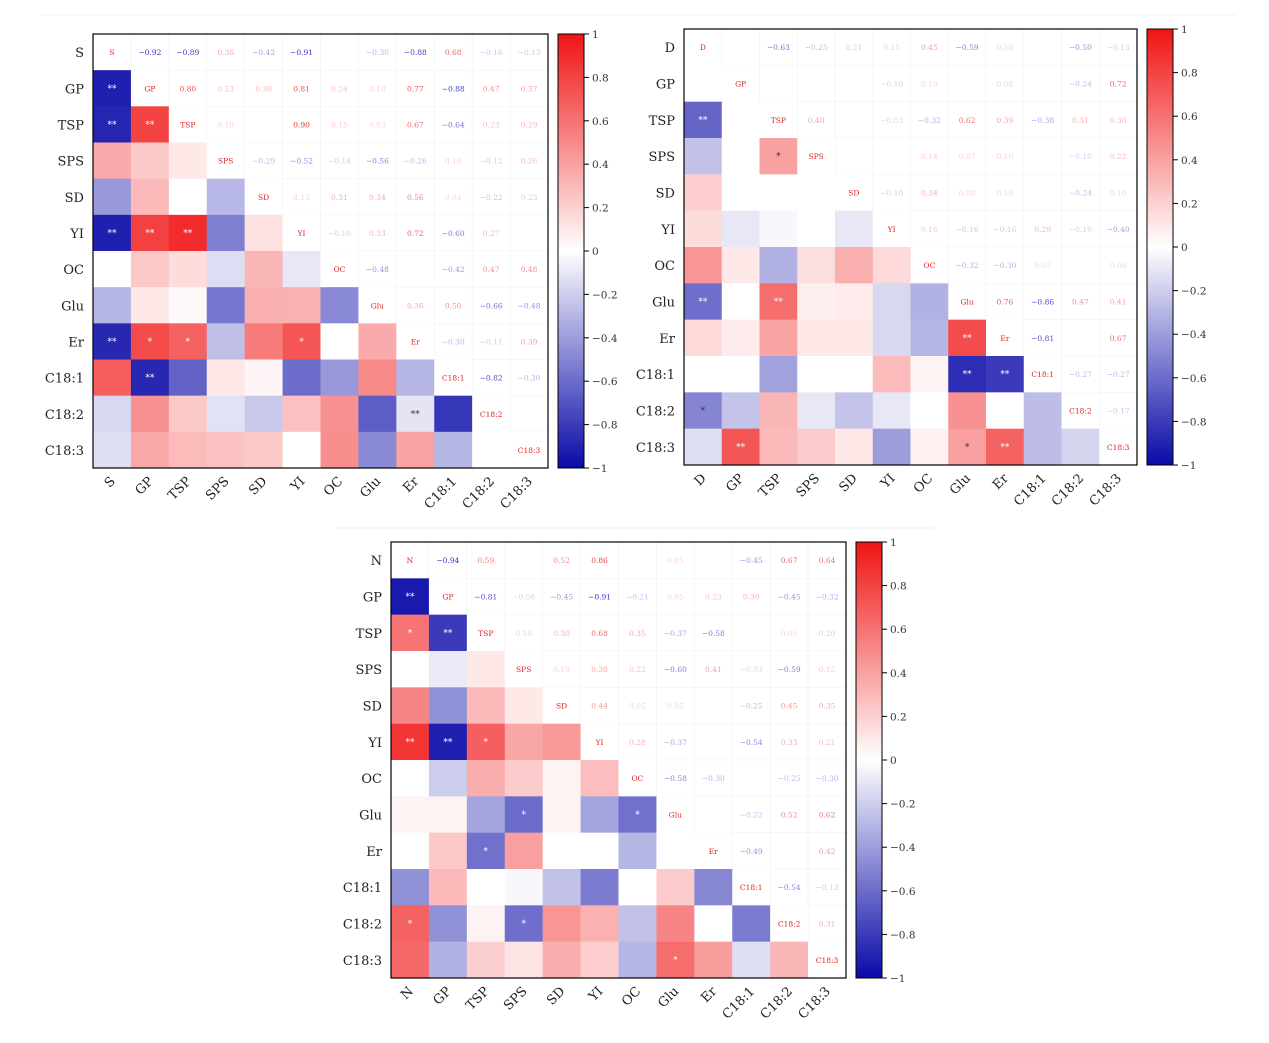 The width and height of the screenshot is (1269, 1043). What do you see at coordinates (703, 47) in the screenshot?
I see `diagonal-label: D` at bounding box center [703, 47].